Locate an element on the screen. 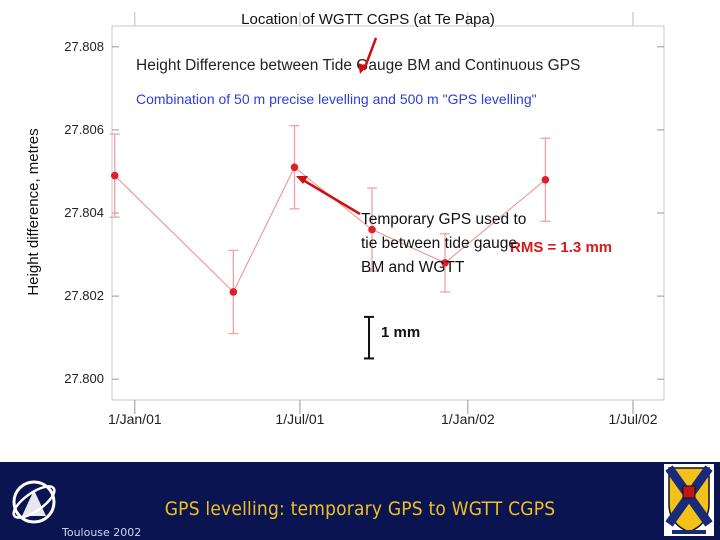 Image resolution: width=720 pixels, height=540 pixels. temporary-gps-line2: tie between tide gauge is located at coordinates (439, 243).